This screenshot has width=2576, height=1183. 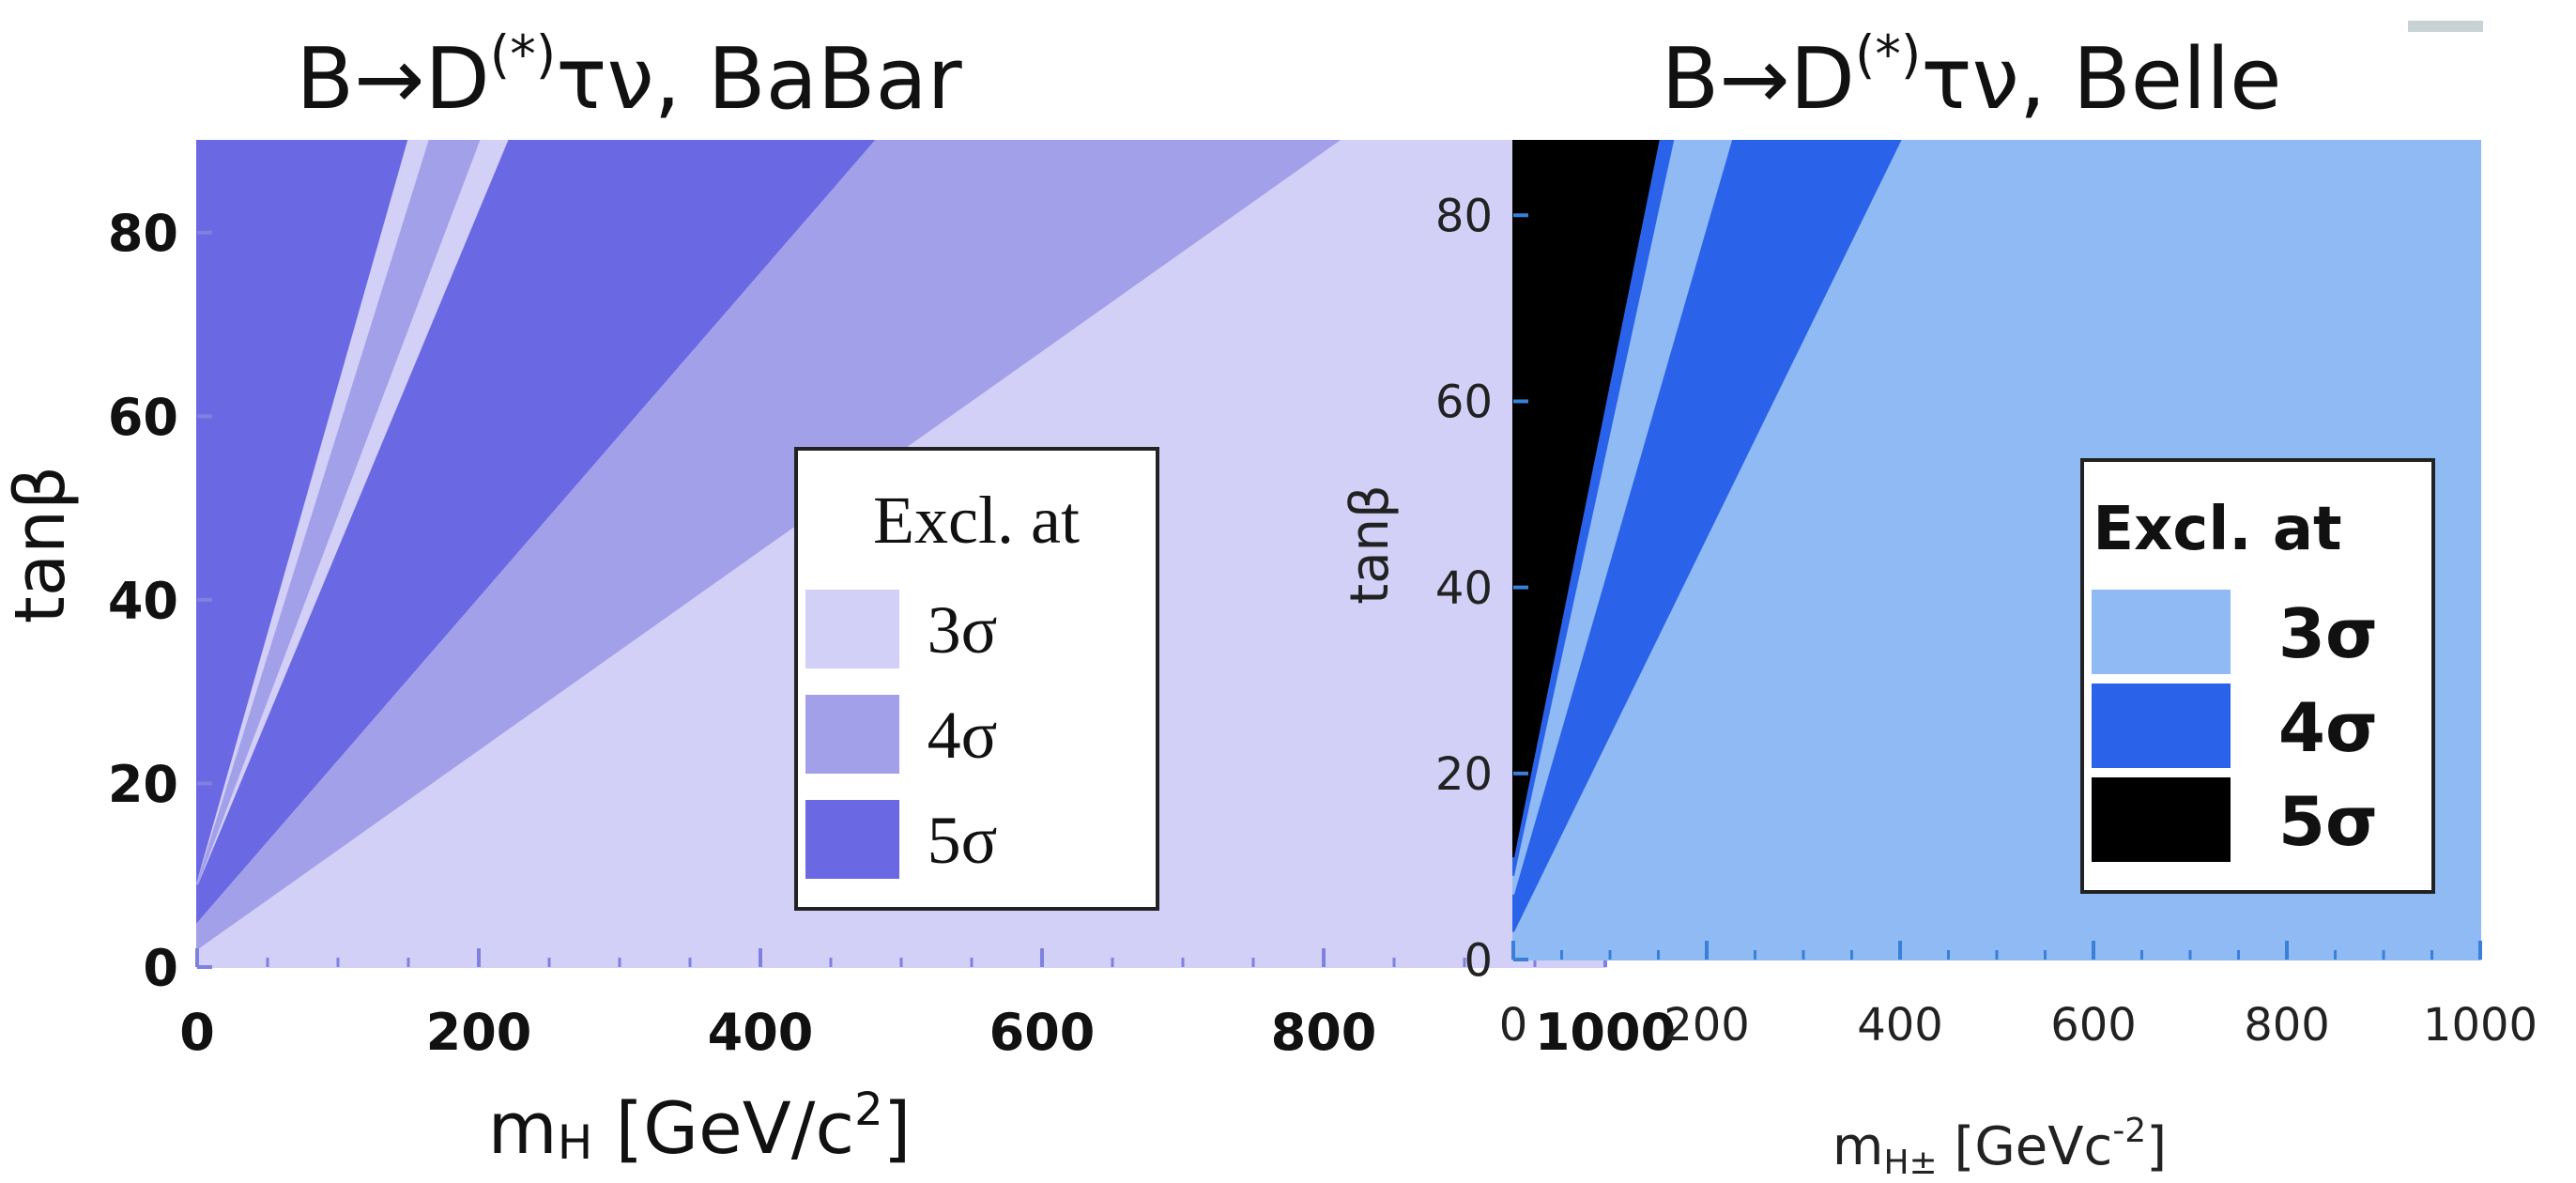 What do you see at coordinates (1464, 217) in the screenshot?
I see `belle-y-tick-label: 80` at bounding box center [1464, 217].